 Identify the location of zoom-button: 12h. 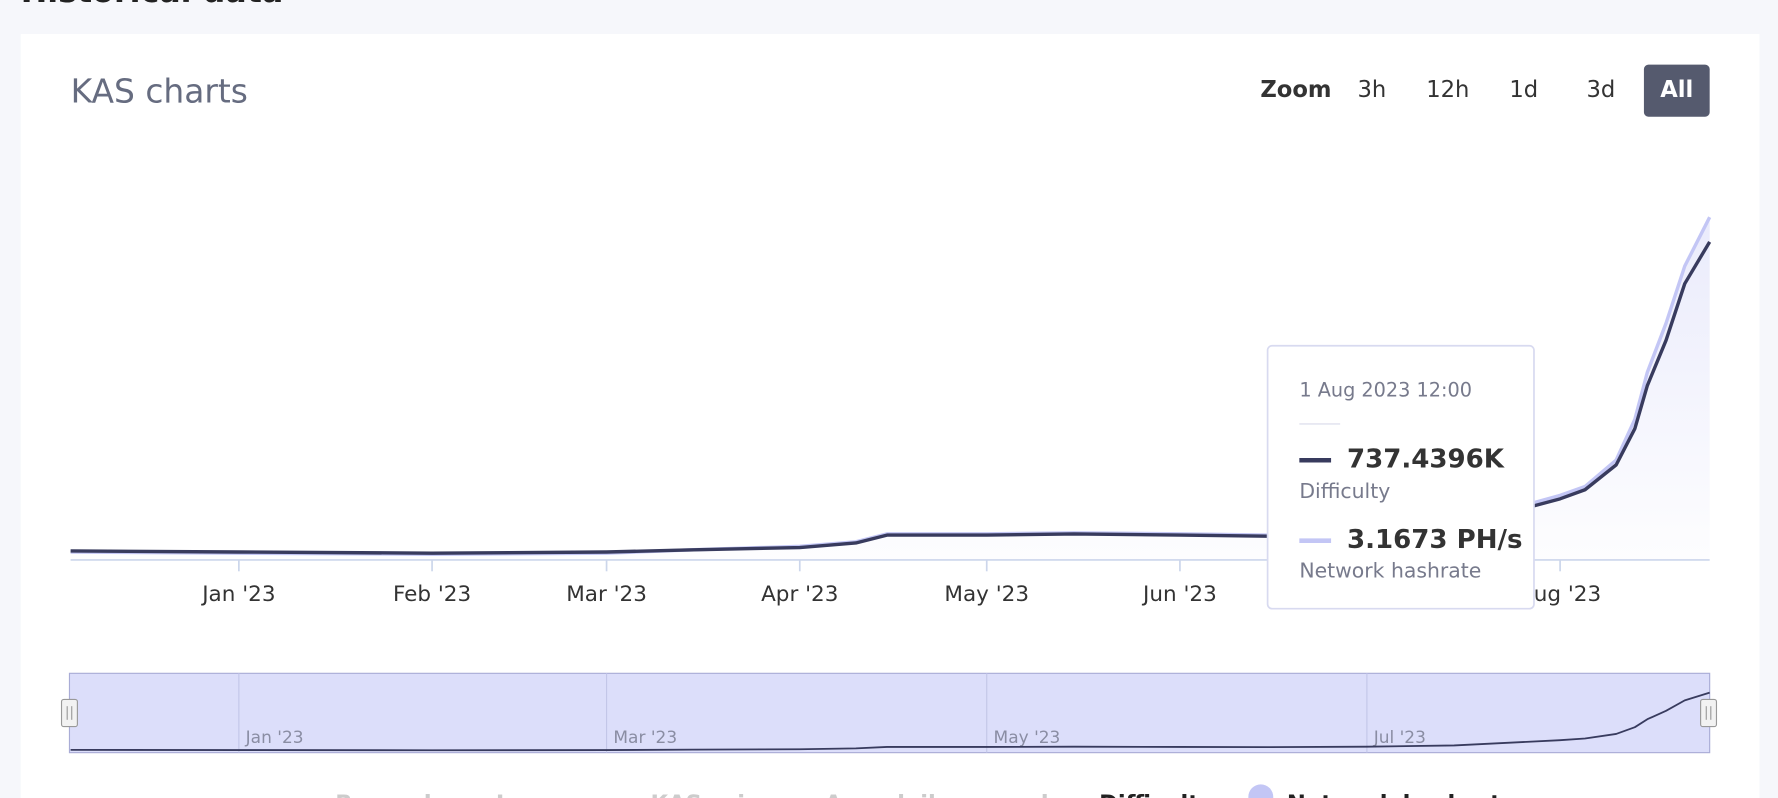
(1447, 90).